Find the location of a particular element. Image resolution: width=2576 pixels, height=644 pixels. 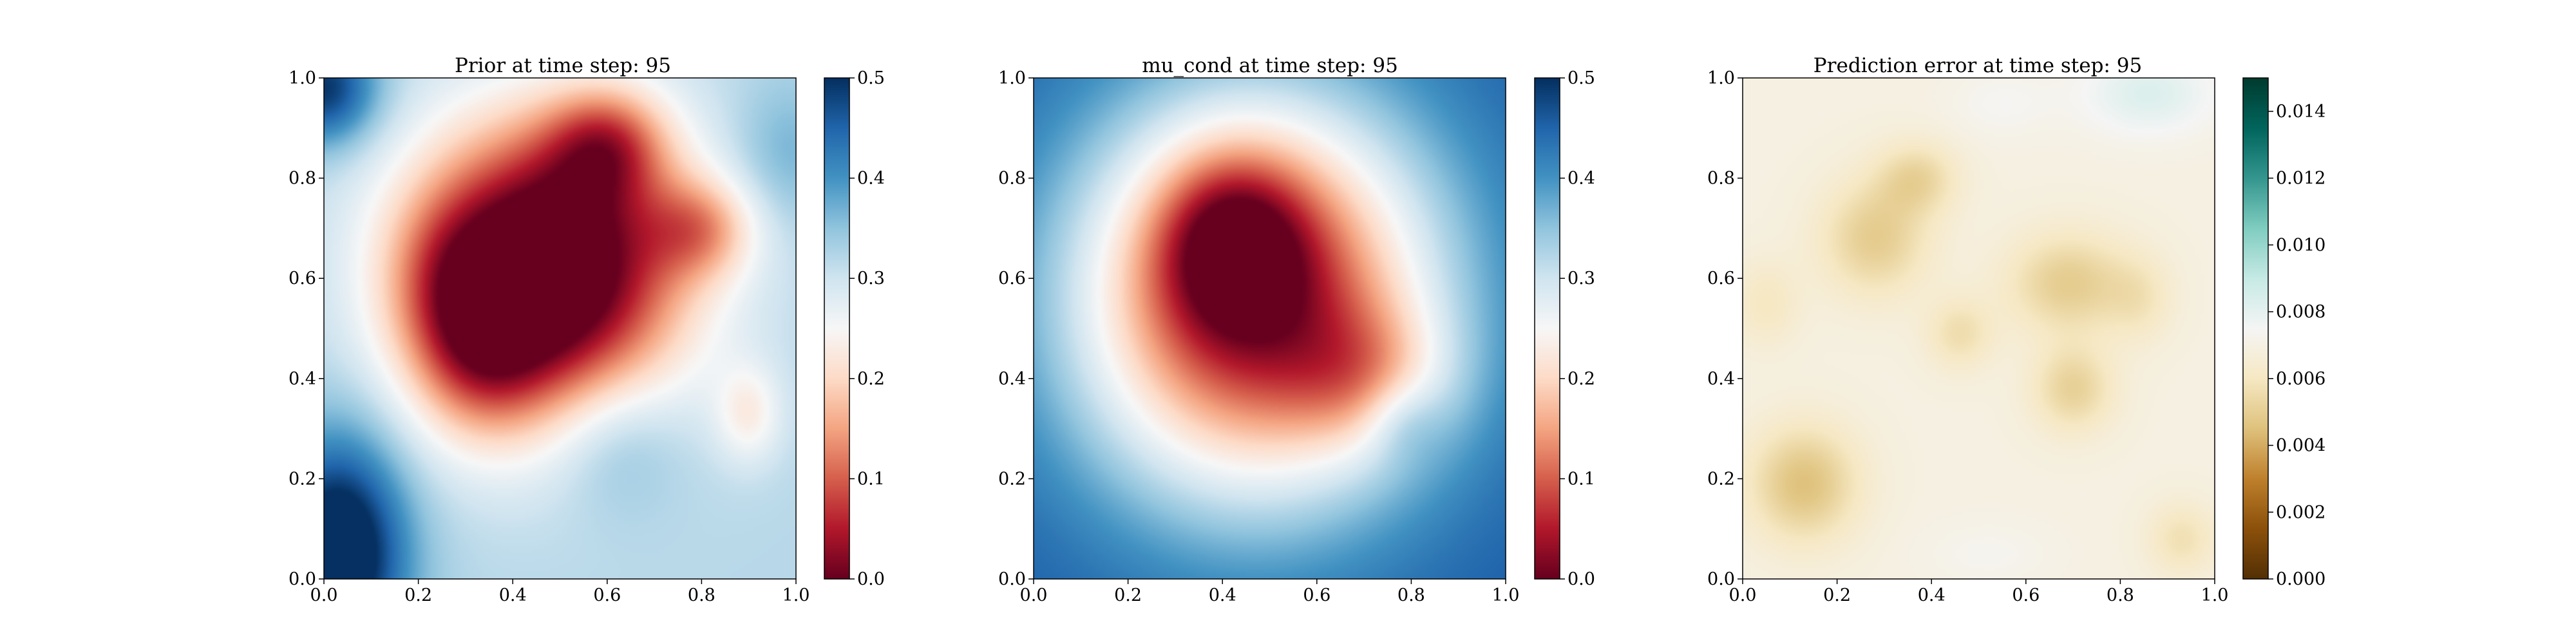

colorbar-axis: 0.000 0.002 0.004 0.006 0.008 0.010 0.012 0.014 is located at coordinates (2297, 346).